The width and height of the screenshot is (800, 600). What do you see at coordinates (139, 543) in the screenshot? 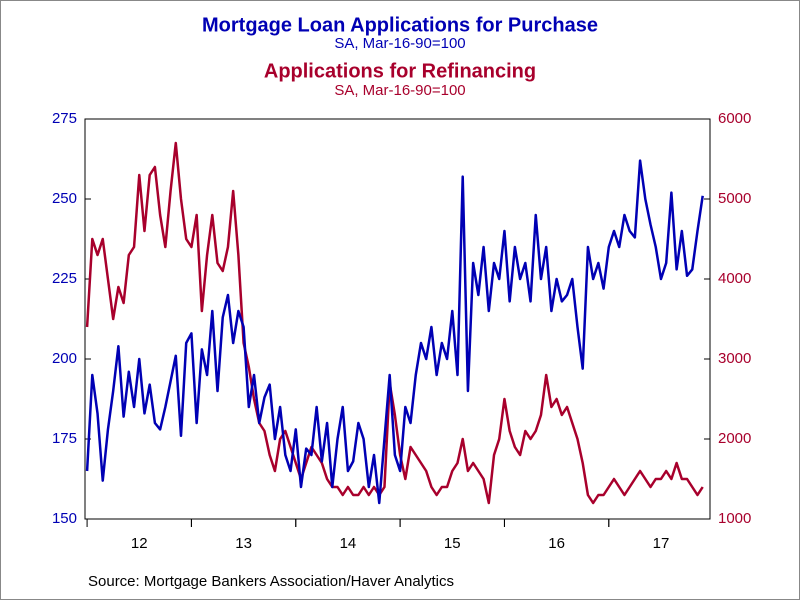
I see `x-tick-label: 12` at bounding box center [139, 543].